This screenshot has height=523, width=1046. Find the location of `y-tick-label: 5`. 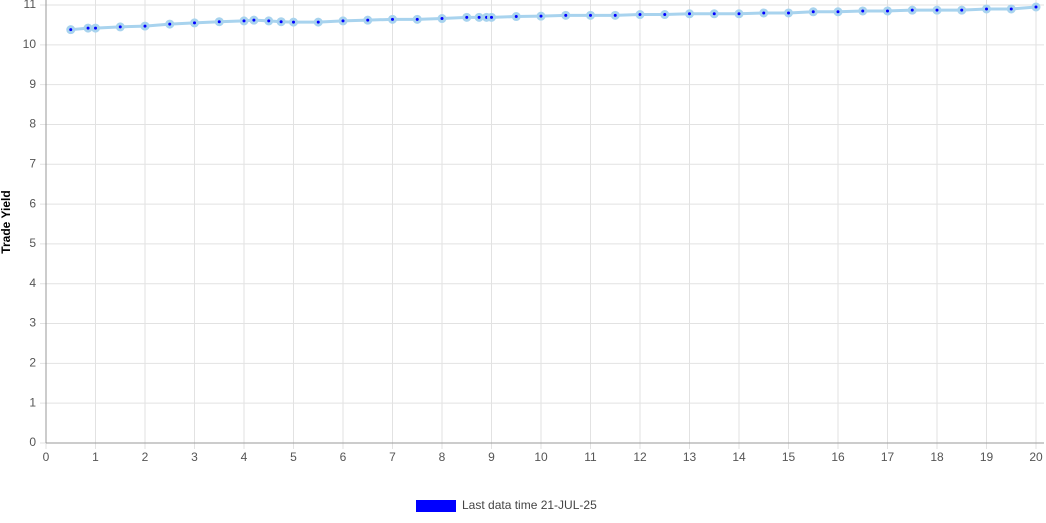

y-tick-label: 5 is located at coordinates (32, 243).